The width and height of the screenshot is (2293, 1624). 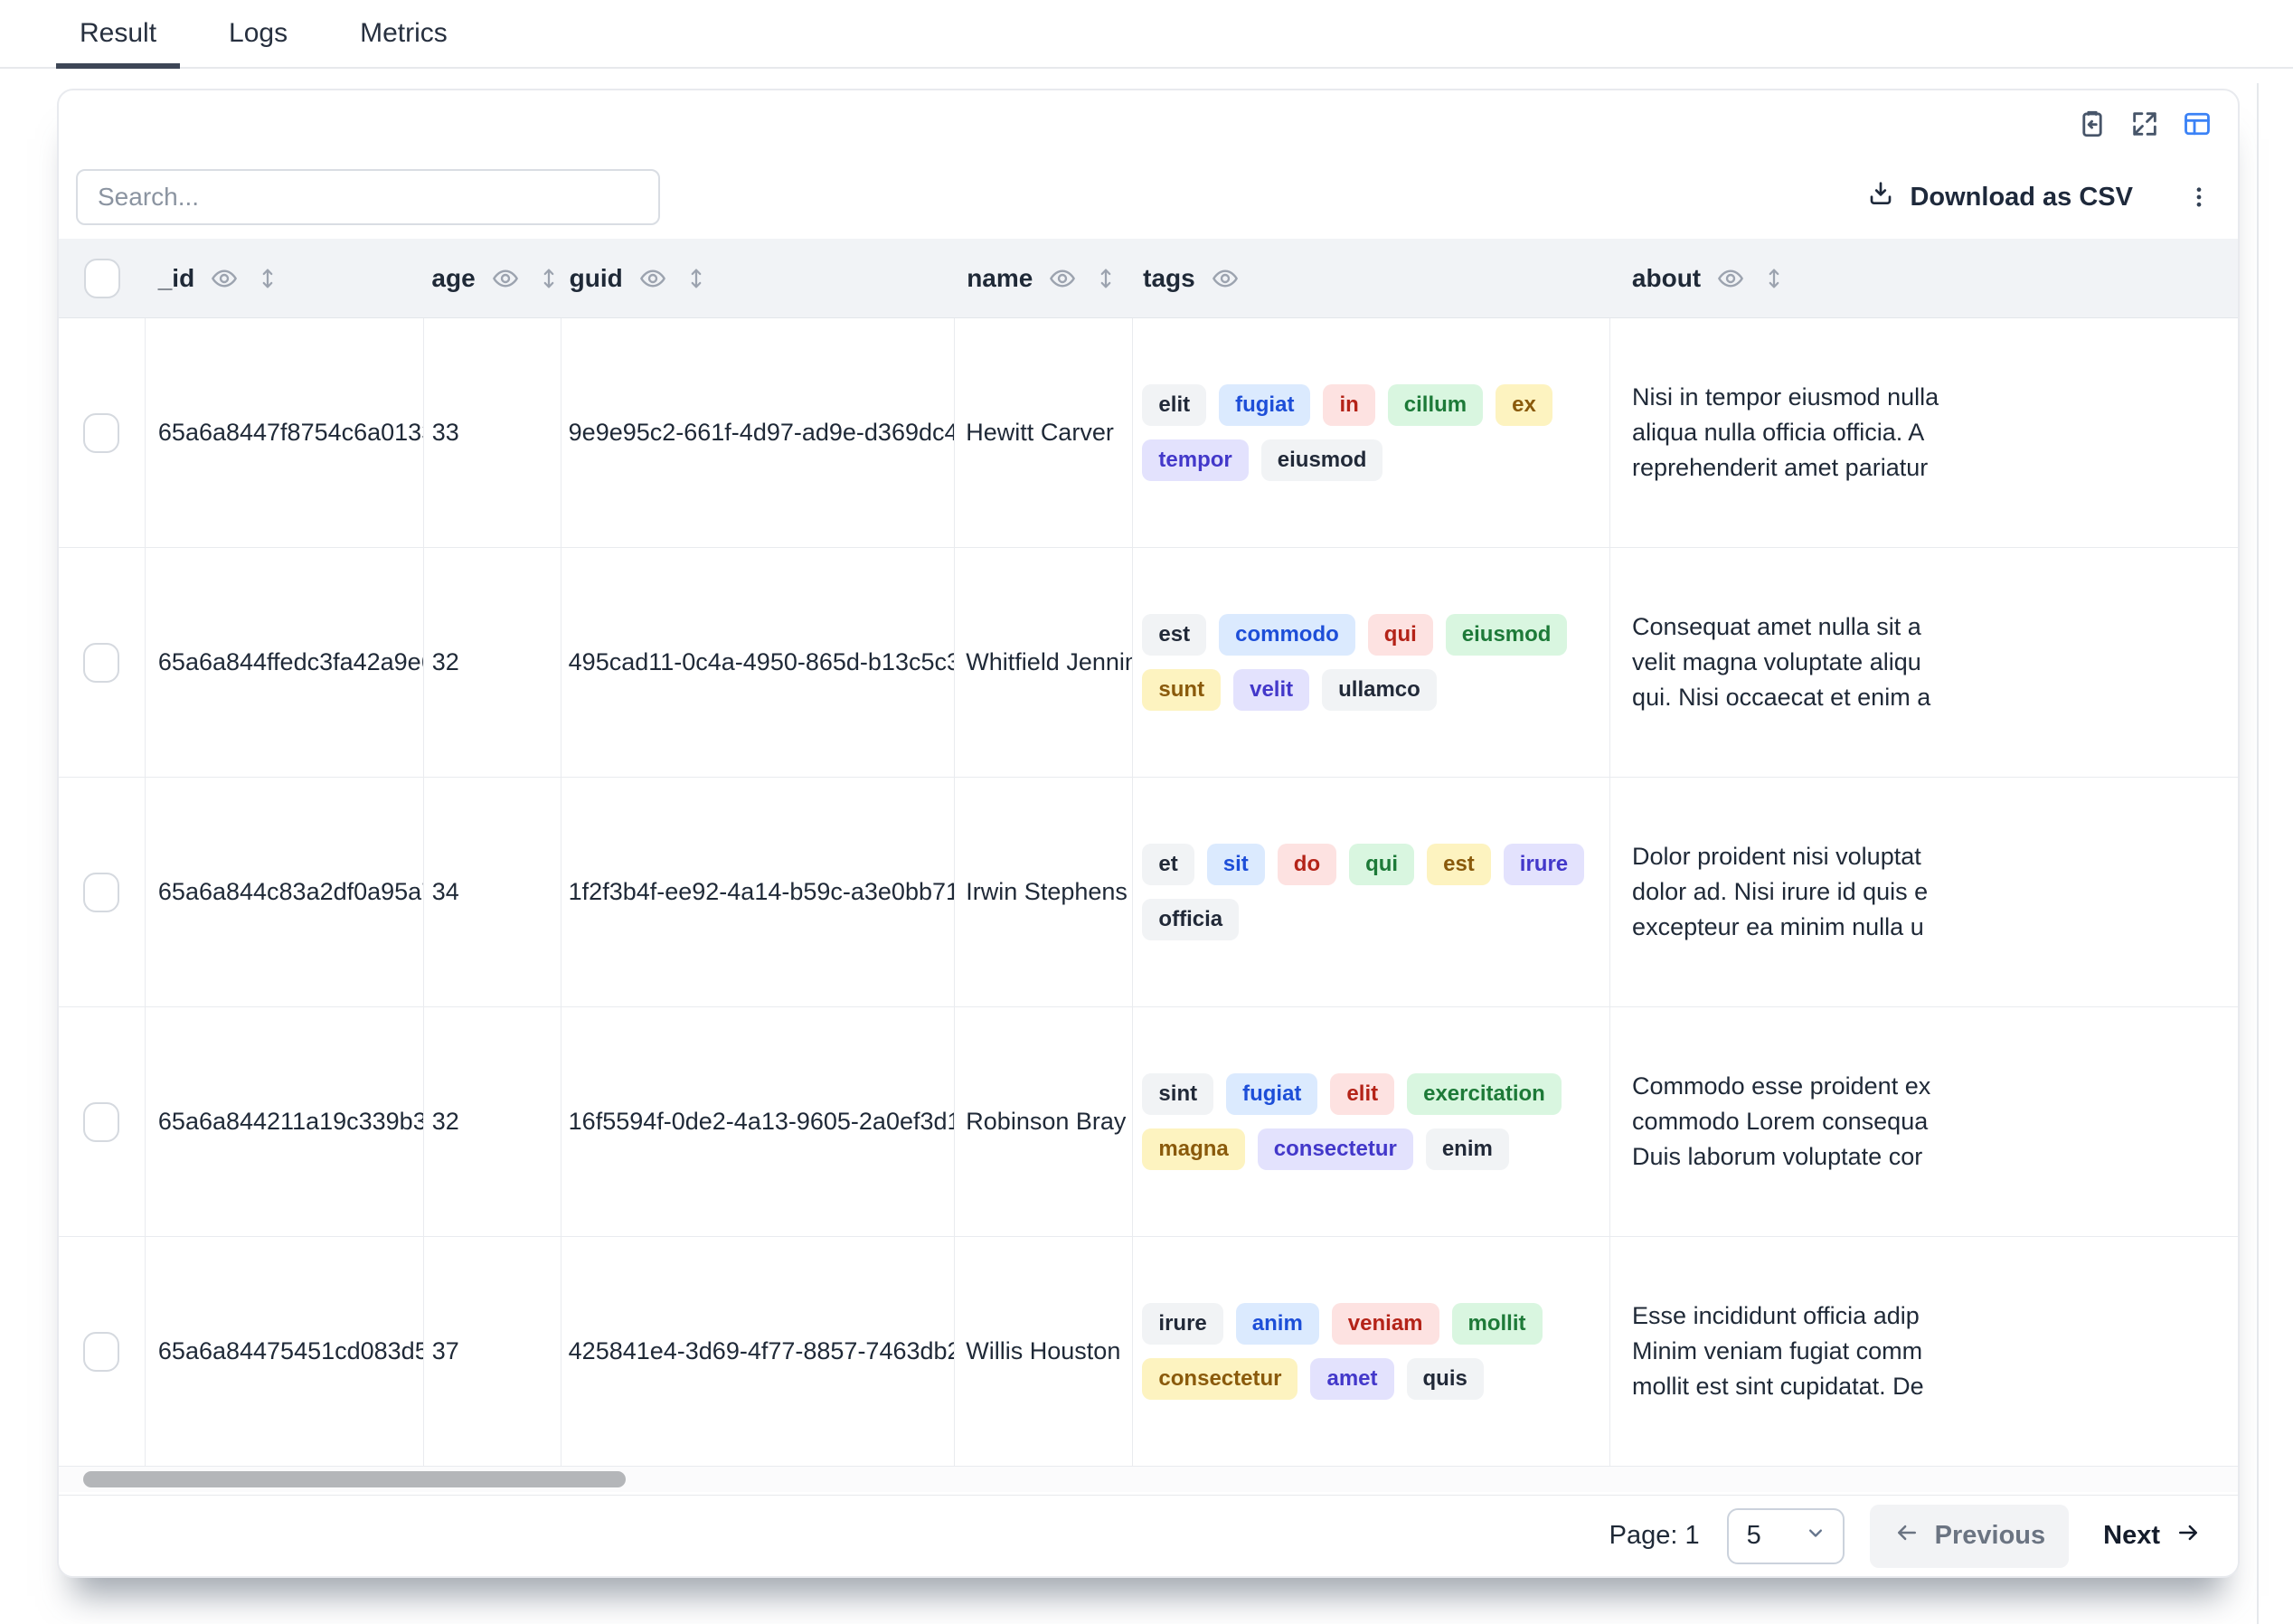 What do you see at coordinates (285, 663) in the screenshot?
I see `cell-id: 65a6a844ffedc3fa42a9e65e` at bounding box center [285, 663].